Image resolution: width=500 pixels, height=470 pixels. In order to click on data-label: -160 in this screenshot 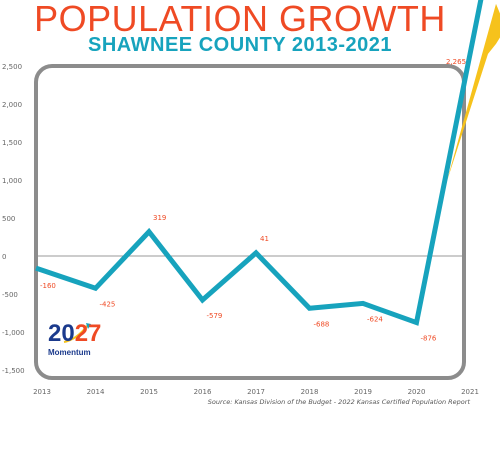, I will do `click(48, 286)`.